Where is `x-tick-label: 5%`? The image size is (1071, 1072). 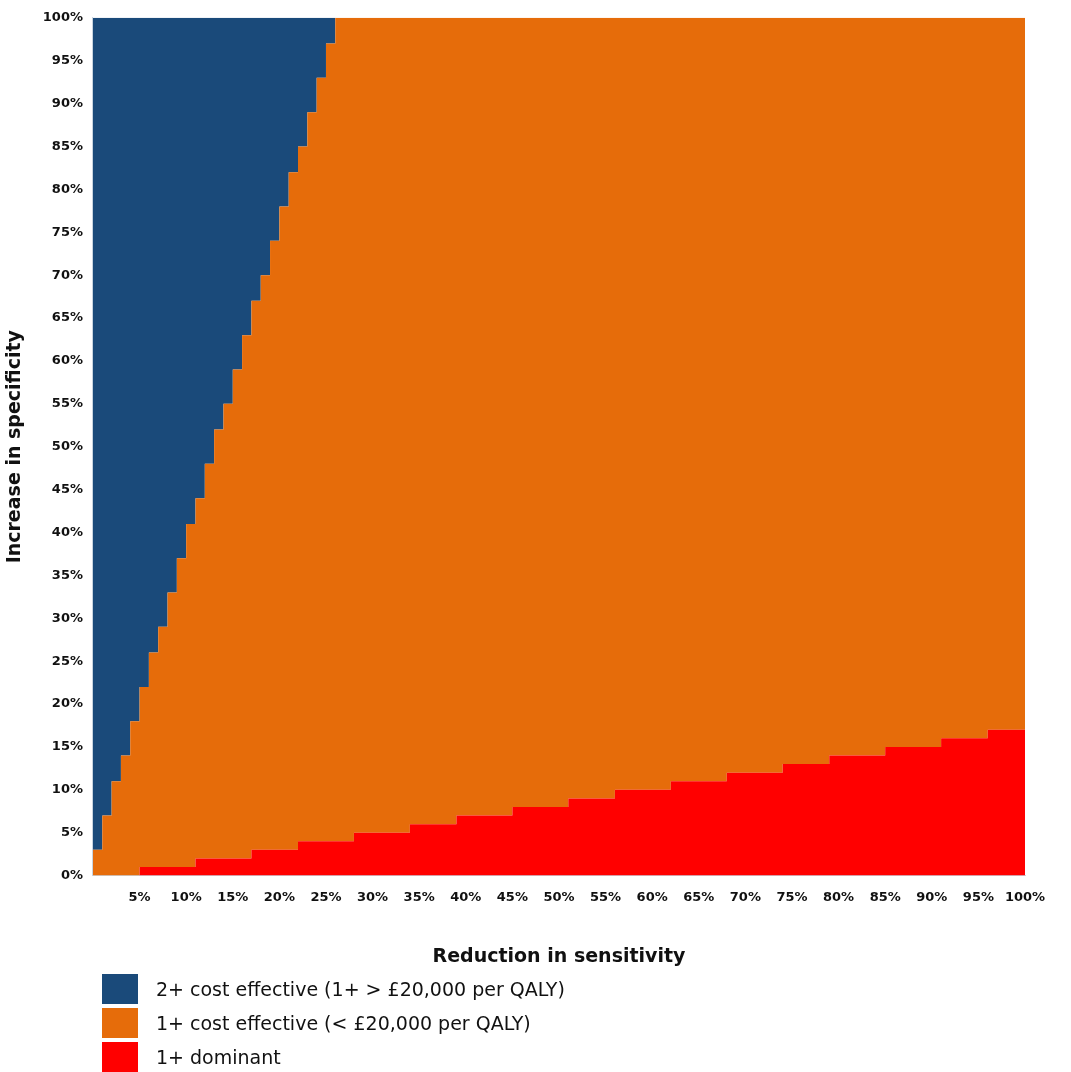
x-tick-label: 5% is located at coordinates (139, 896).